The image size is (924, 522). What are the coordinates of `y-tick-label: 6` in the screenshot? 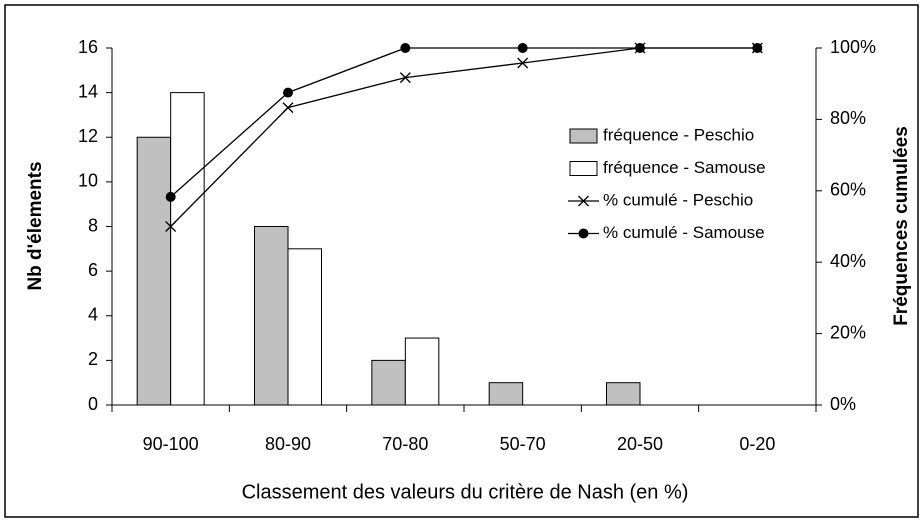 It's located at (93, 270).